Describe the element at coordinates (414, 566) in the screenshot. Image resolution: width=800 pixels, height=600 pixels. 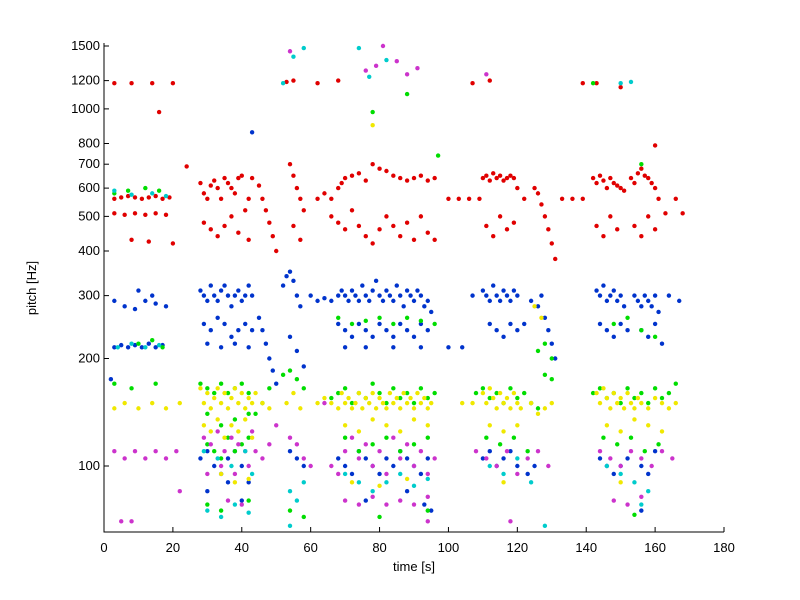
I see `x-axis-label: time [s]` at that location.